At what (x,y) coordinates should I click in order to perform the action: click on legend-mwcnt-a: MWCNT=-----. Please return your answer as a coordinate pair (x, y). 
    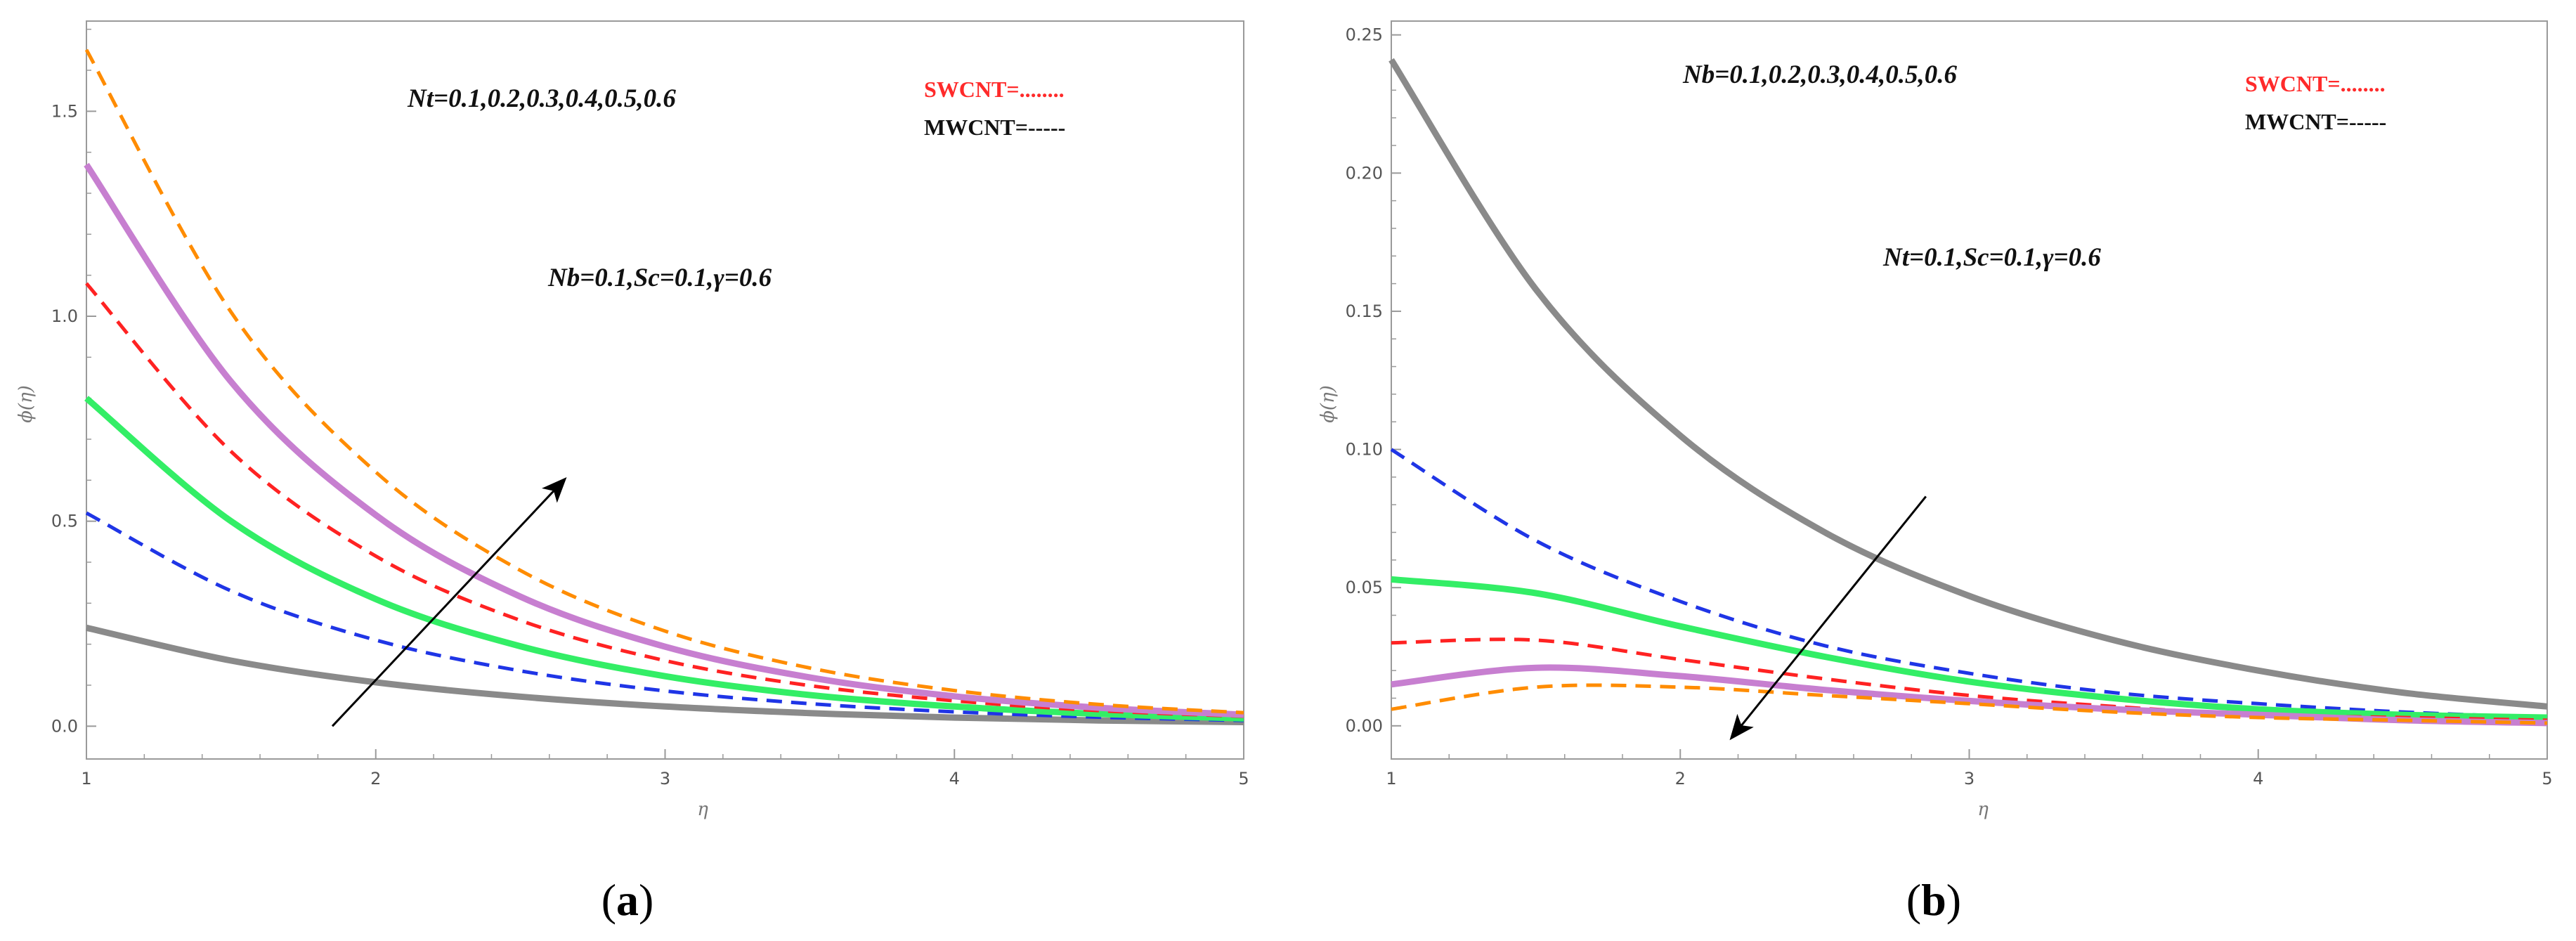
    Looking at the image, I should click on (994, 127).